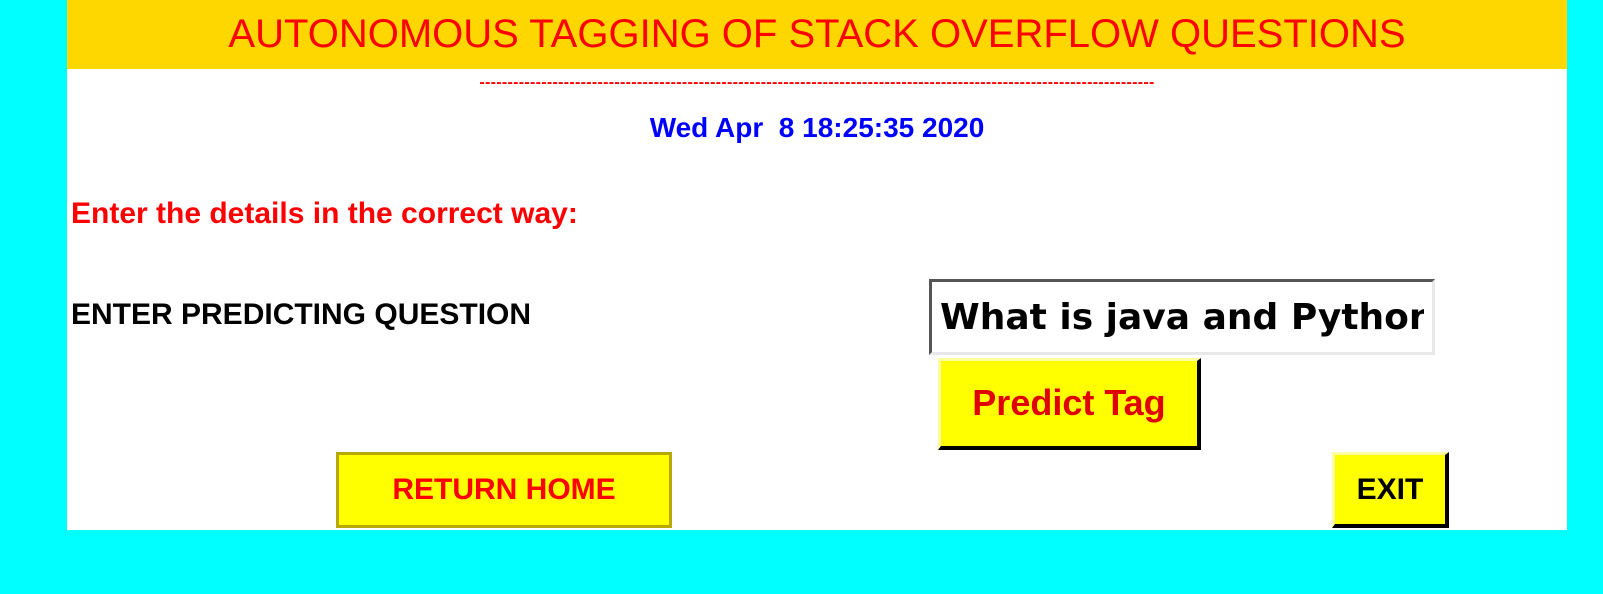 The width and height of the screenshot is (1603, 594). I want to click on question-label: ENTER PREDICTING QUESTION, so click(301, 314).